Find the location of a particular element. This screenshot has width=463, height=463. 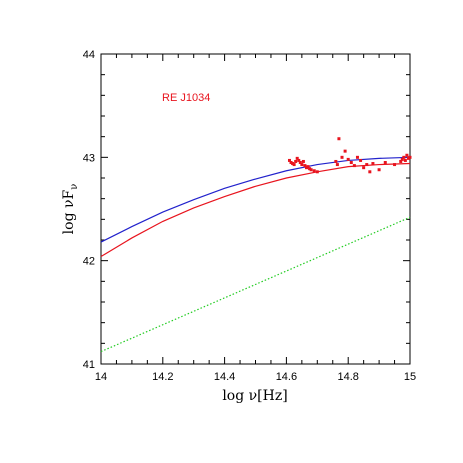

x-tick-label: 15 is located at coordinates (410, 377).